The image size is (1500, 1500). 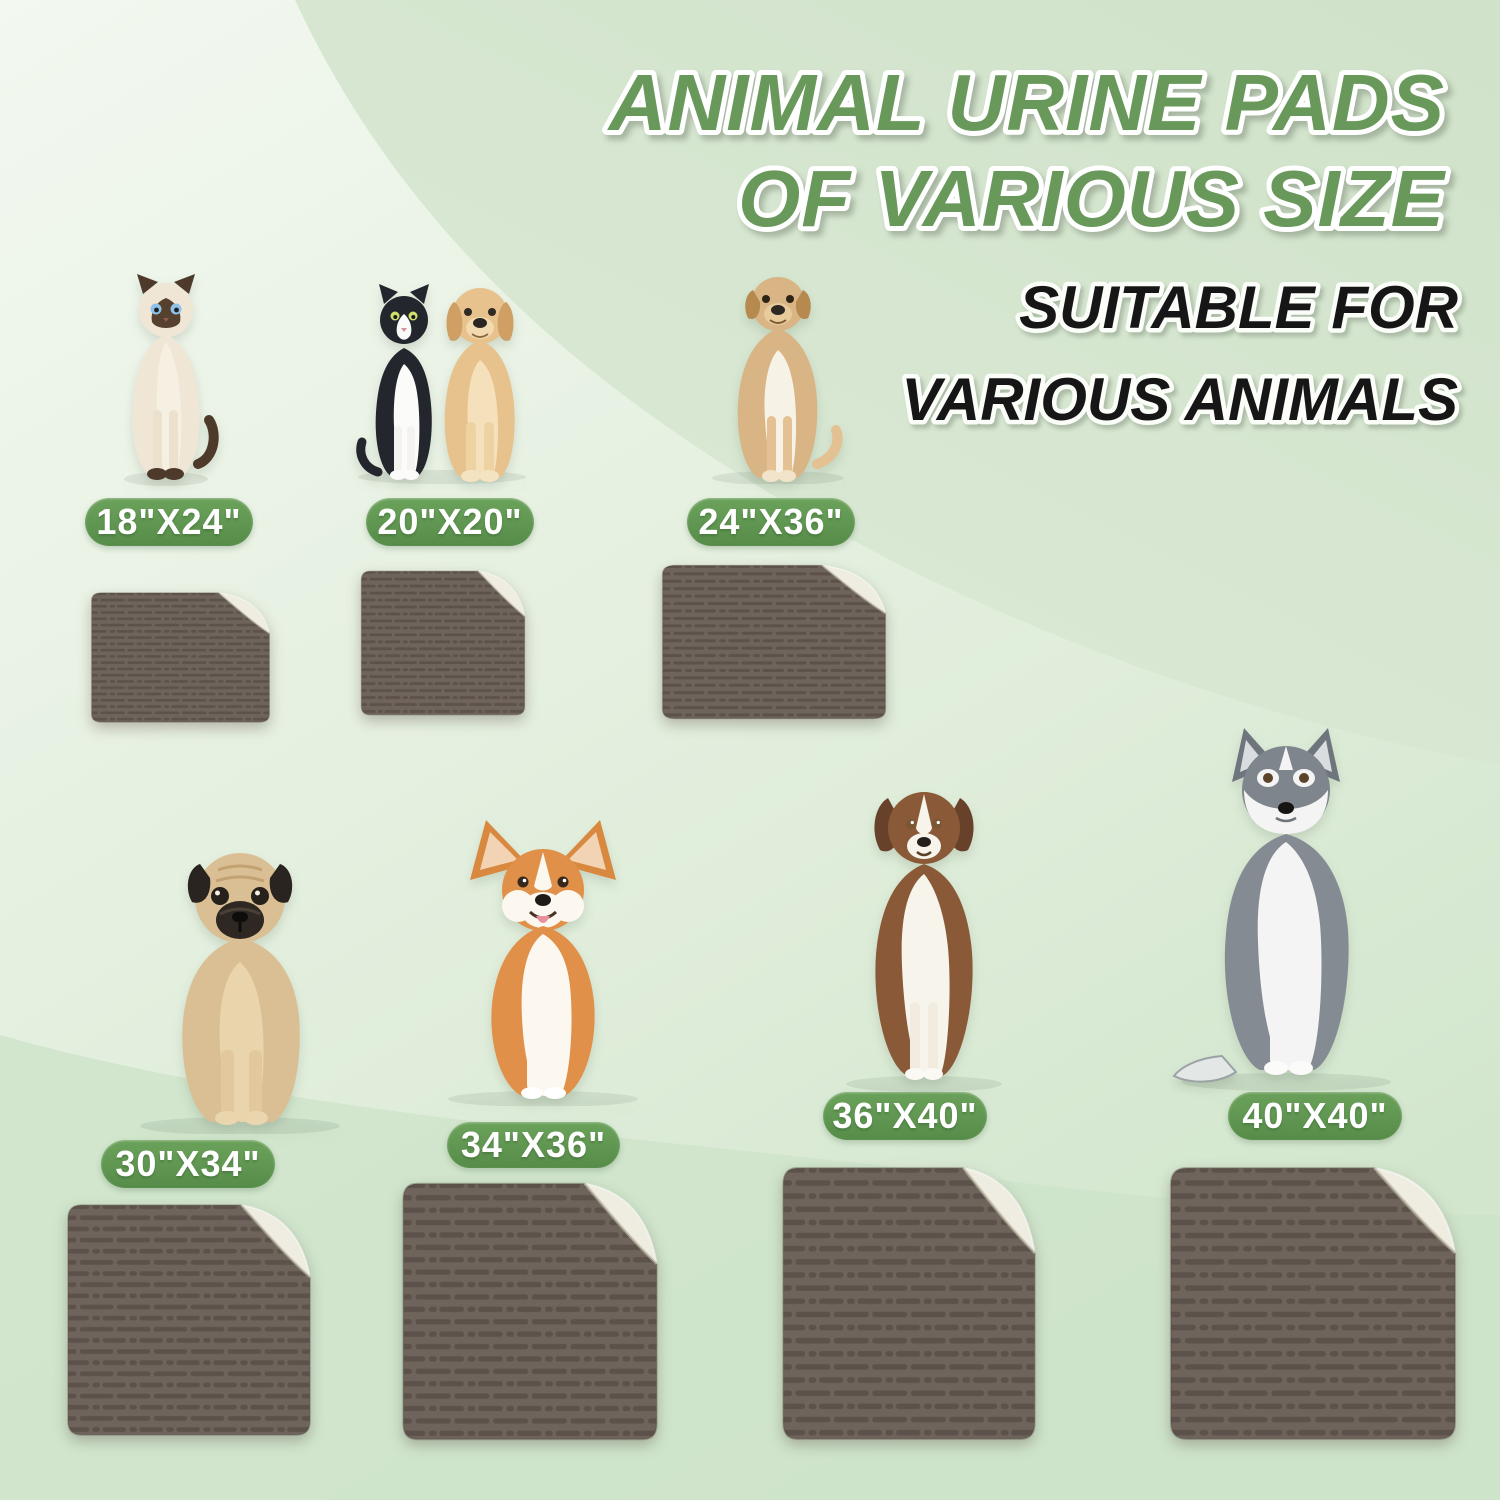 I want to click on size-badge-34x36: 34"X36", so click(x=533, y=1145).